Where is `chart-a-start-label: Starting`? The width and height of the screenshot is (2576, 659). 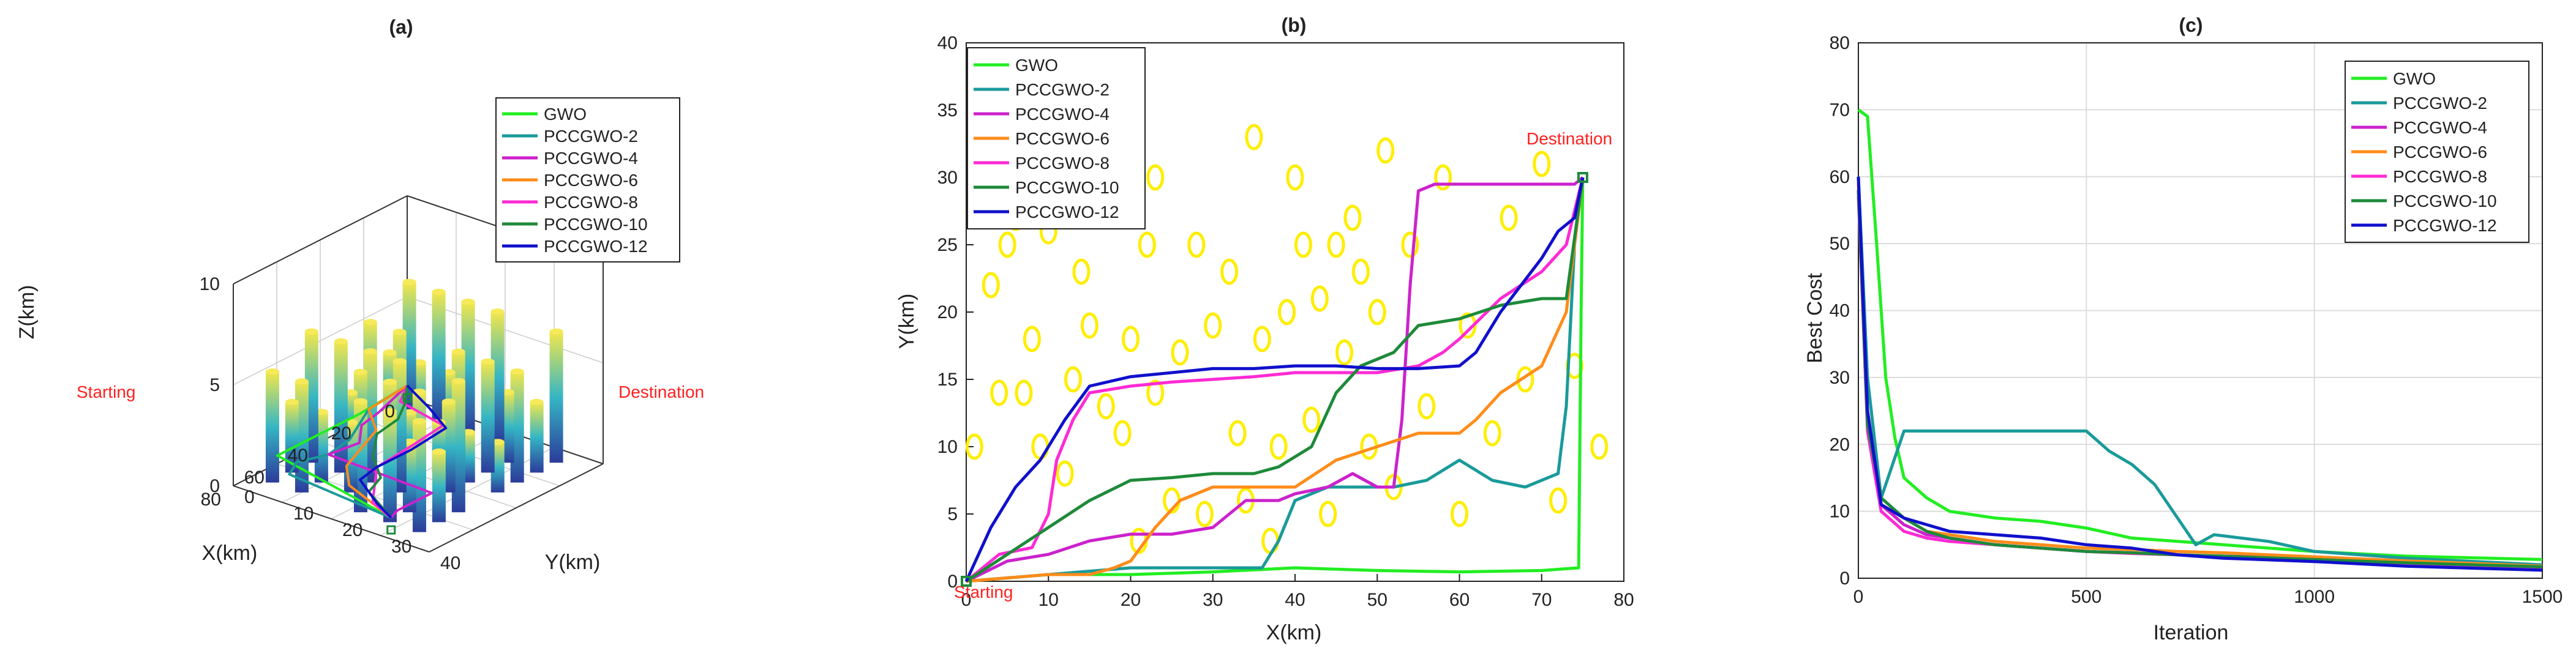 chart-a-start-label: Starting is located at coordinates (106, 391).